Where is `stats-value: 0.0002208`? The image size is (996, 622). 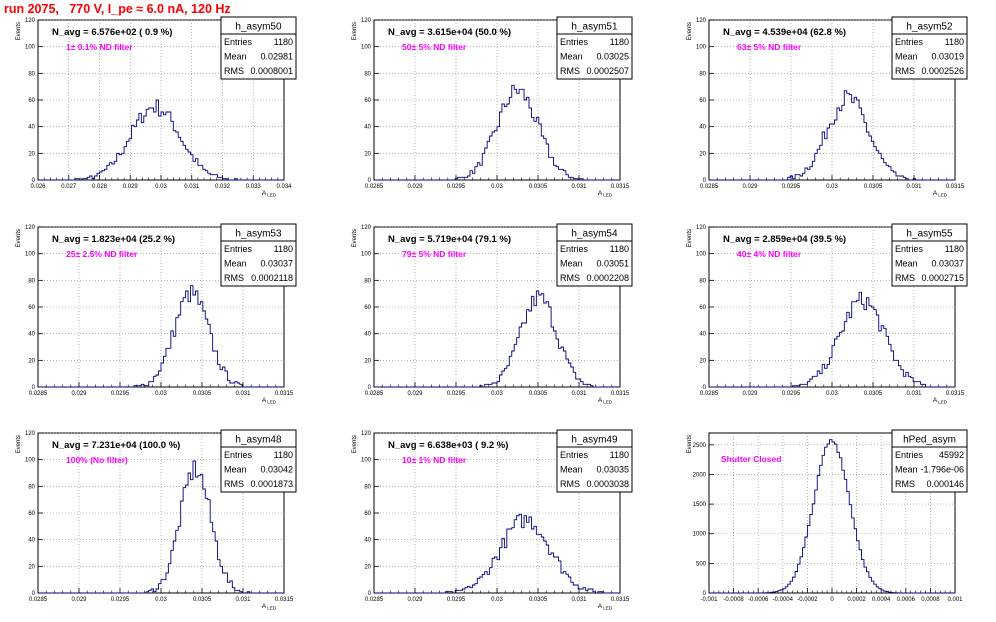
stats-value: 0.0002208 is located at coordinates (607, 278).